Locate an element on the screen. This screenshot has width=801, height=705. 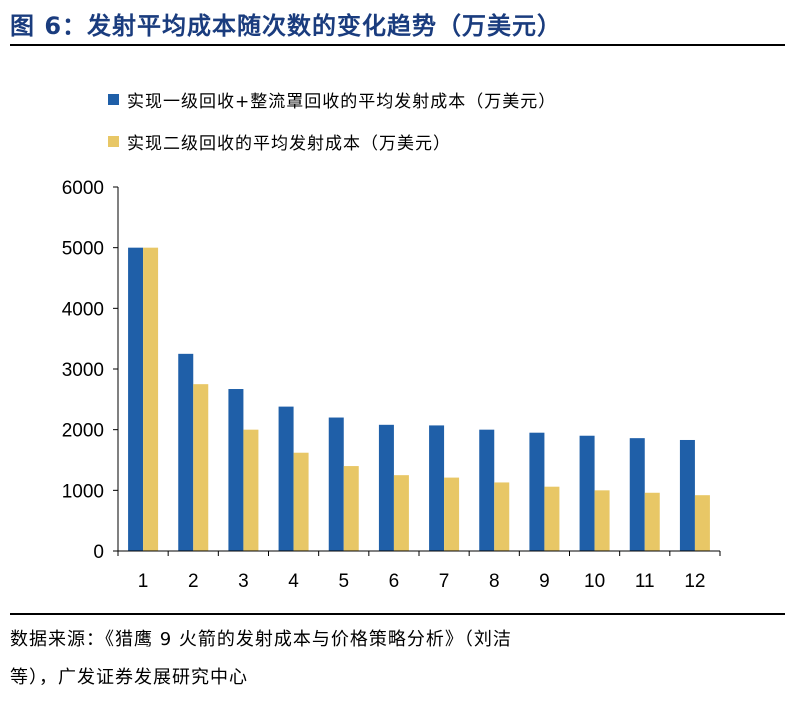
legend-label-series1: 实现一级回收+整流罩回收的平均发射成本（万美元） is located at coordinates (342, 101).